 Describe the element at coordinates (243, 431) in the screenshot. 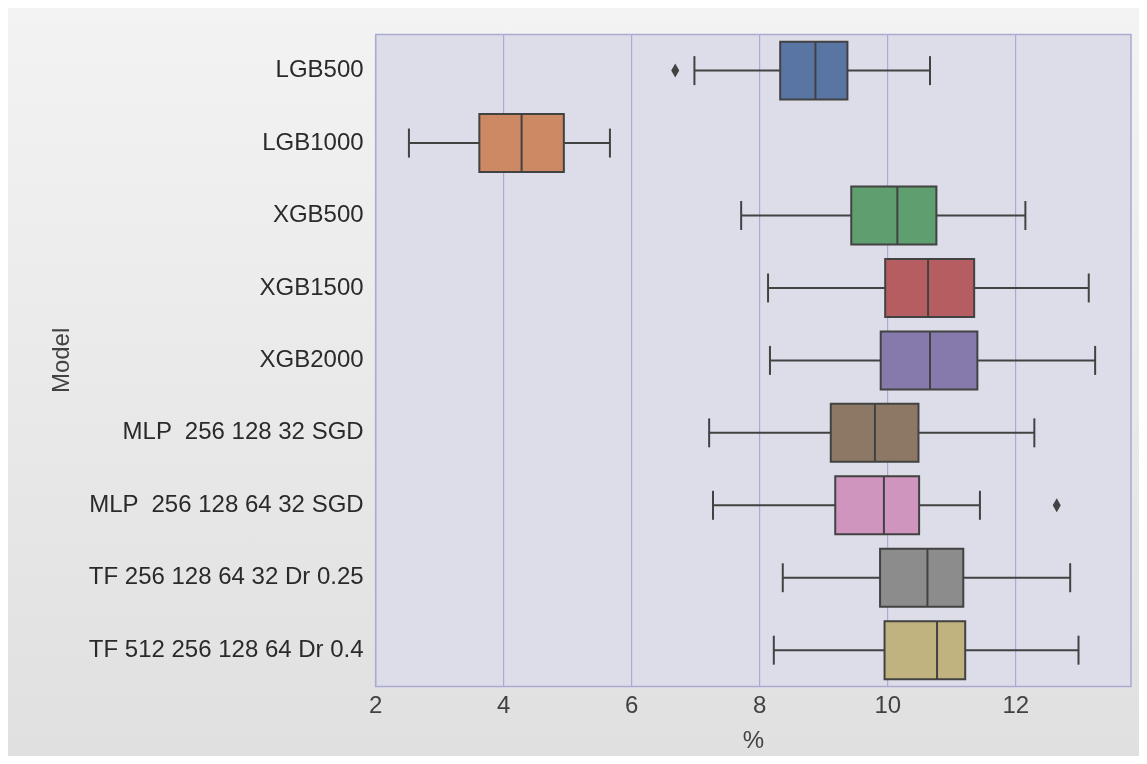

I see `y-tick-label: MLP 256 128 32 SGD` at that location.